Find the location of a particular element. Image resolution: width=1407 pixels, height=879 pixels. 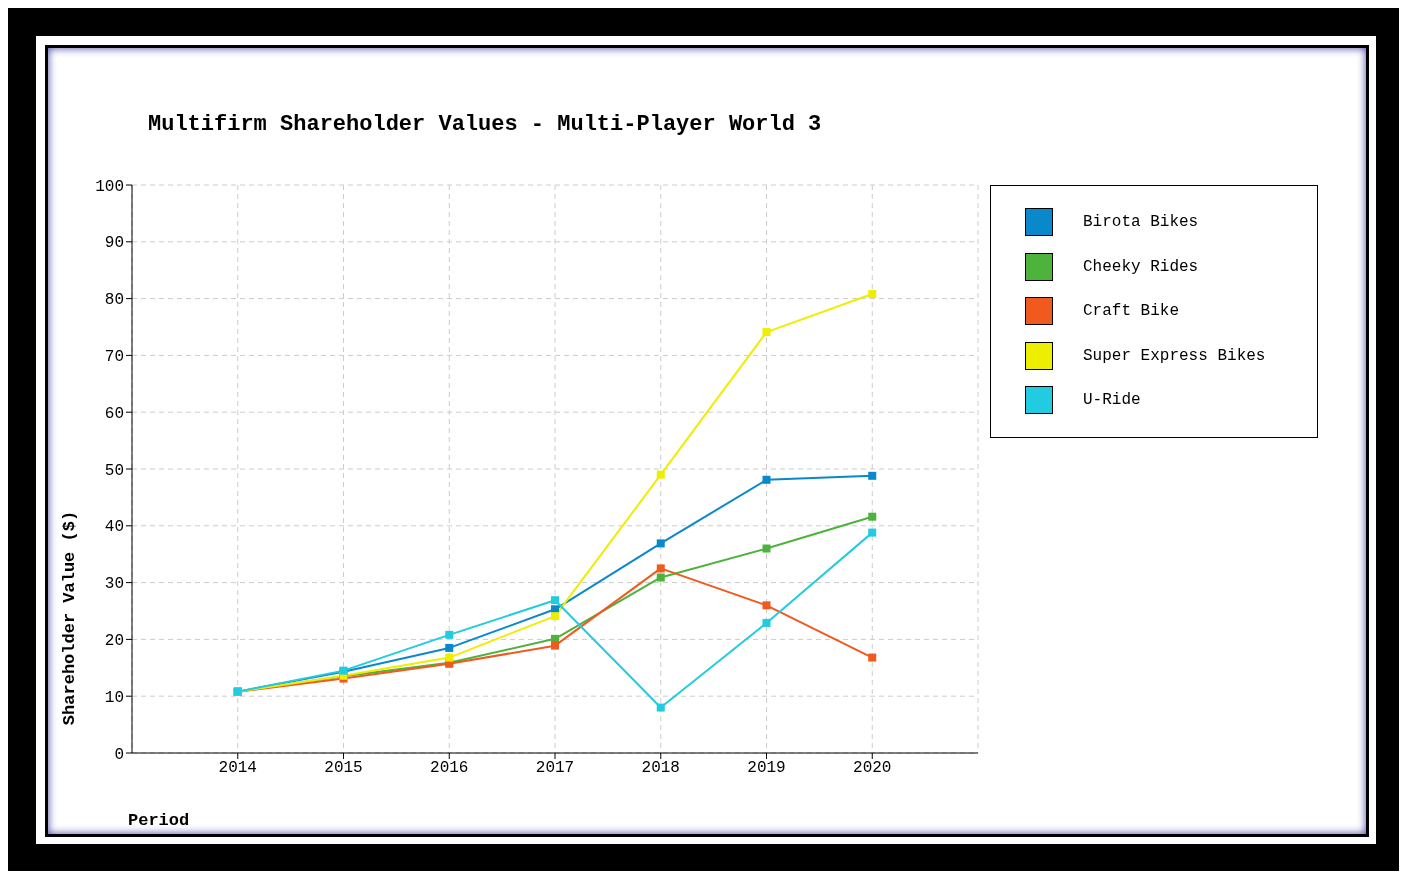

y-tick-label: 10 is located at coordinates (114, 697).